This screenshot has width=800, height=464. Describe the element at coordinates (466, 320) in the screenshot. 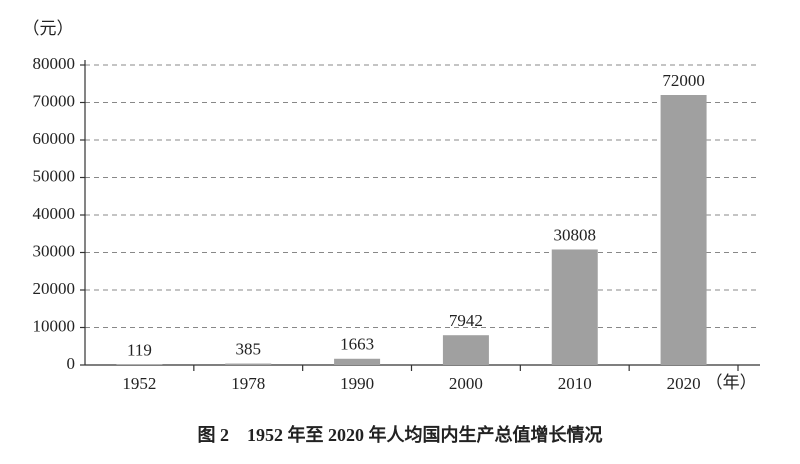

I see `value-label: 7942` at that location.